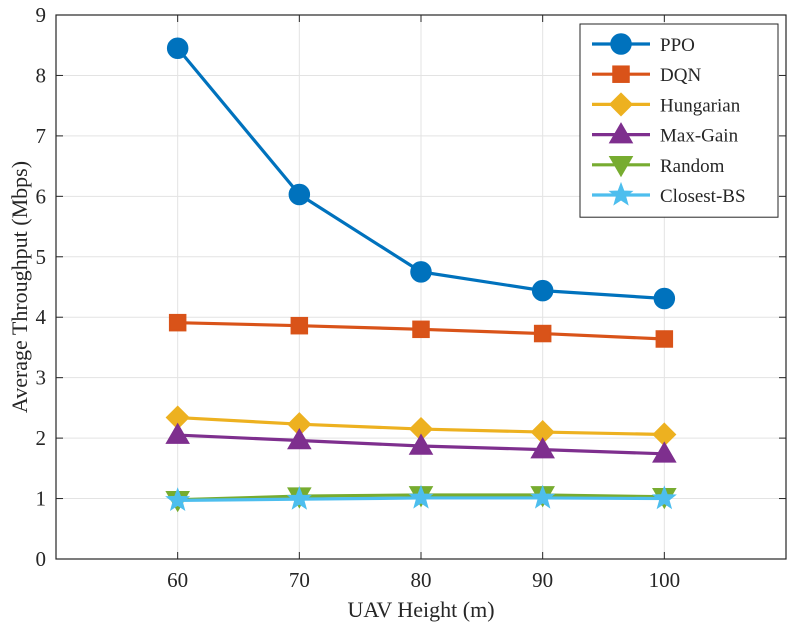 This screenshot has height=633, width=797. What do you see at coordinates (646, 75) in the screenshot?
I see `legend-entry: DQN` at bounding box center [646, 75].